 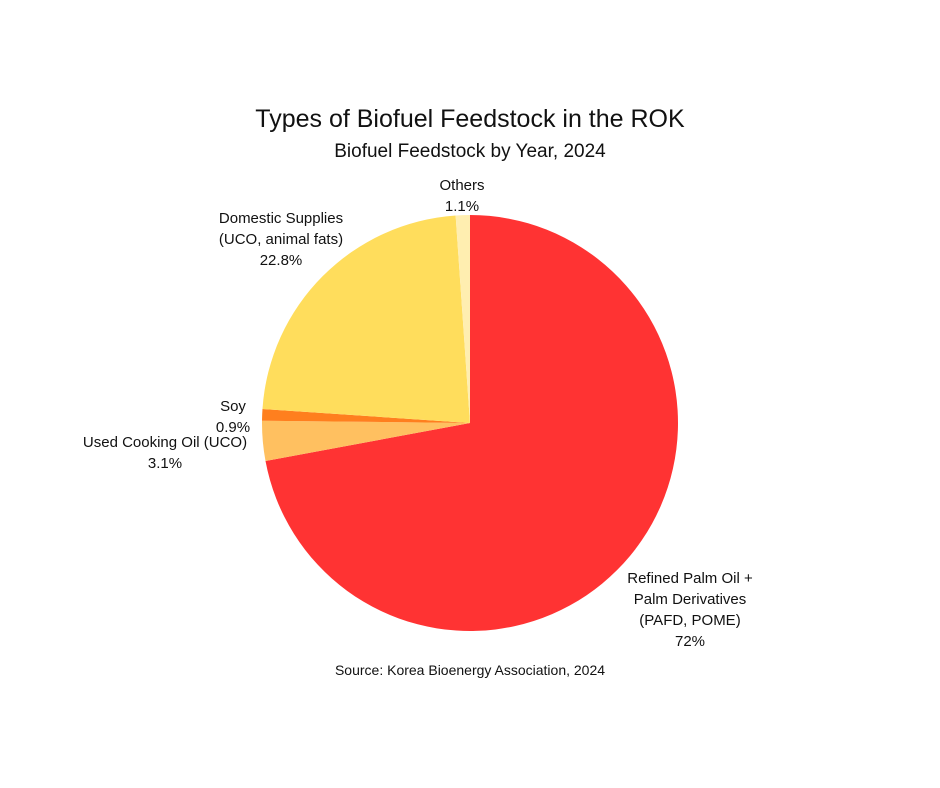 I want to click on chart-subtitle: Biofuel Feedstock by Year, 2024, so click(x=470, y=151).